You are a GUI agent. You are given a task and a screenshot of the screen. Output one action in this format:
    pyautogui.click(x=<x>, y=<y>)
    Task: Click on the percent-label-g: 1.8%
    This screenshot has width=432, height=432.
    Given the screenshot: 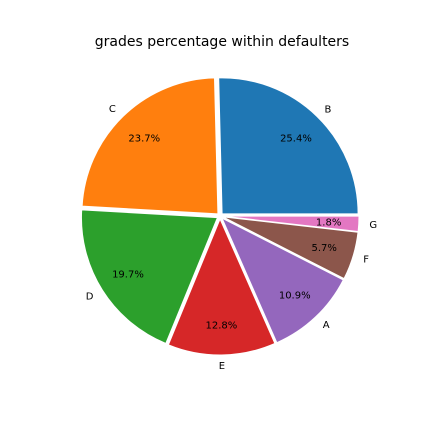 What is the action you would take?
    pyautogui.click(x=328, y=223)
    